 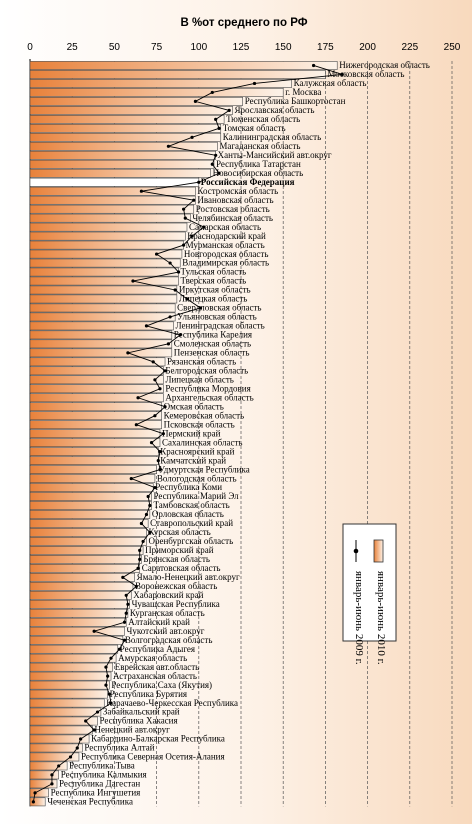 What do you see at coordinates (197, 478) in the screenshot?
I see `region-label: Вологодская область` at bounding box center [197, 478].